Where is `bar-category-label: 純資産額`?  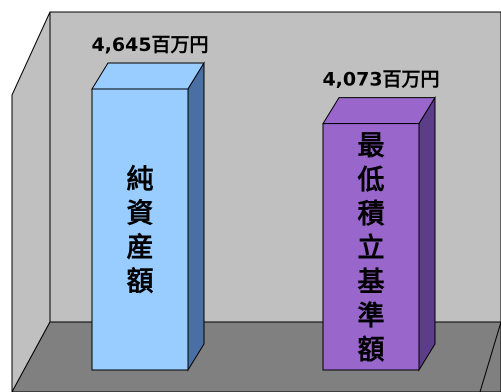 bar-category-label: 純資産額 is located at coordinates (140, 231).